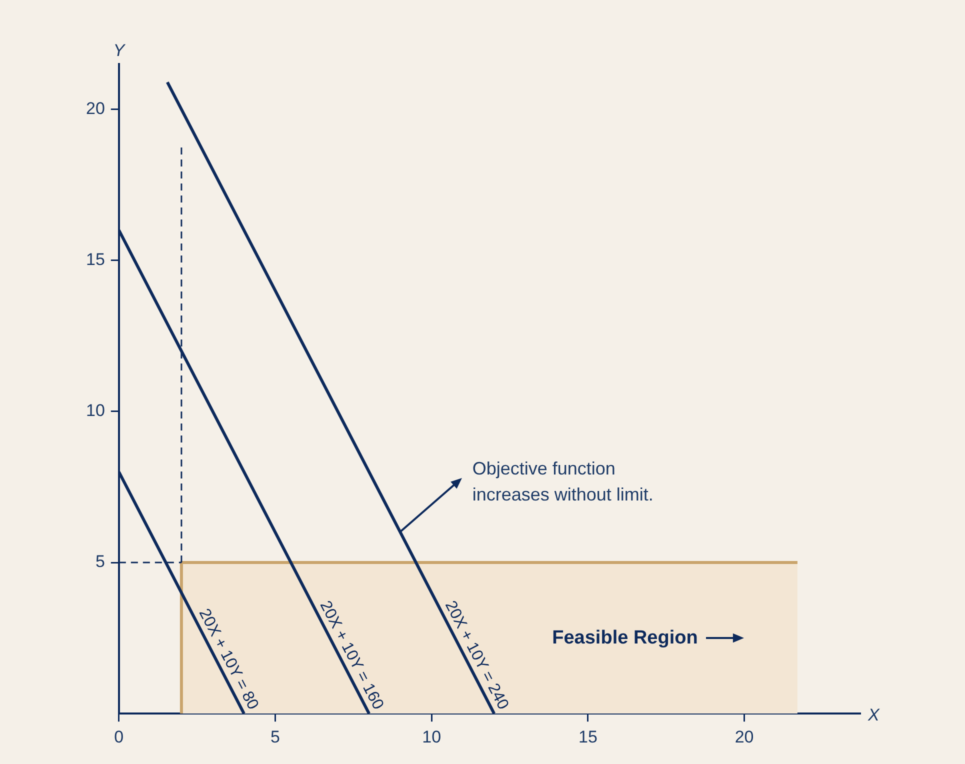  Describe the element at coordinates (351, 655) in the screenshot. I see `text: 20X + 10Y = 160` at that location.